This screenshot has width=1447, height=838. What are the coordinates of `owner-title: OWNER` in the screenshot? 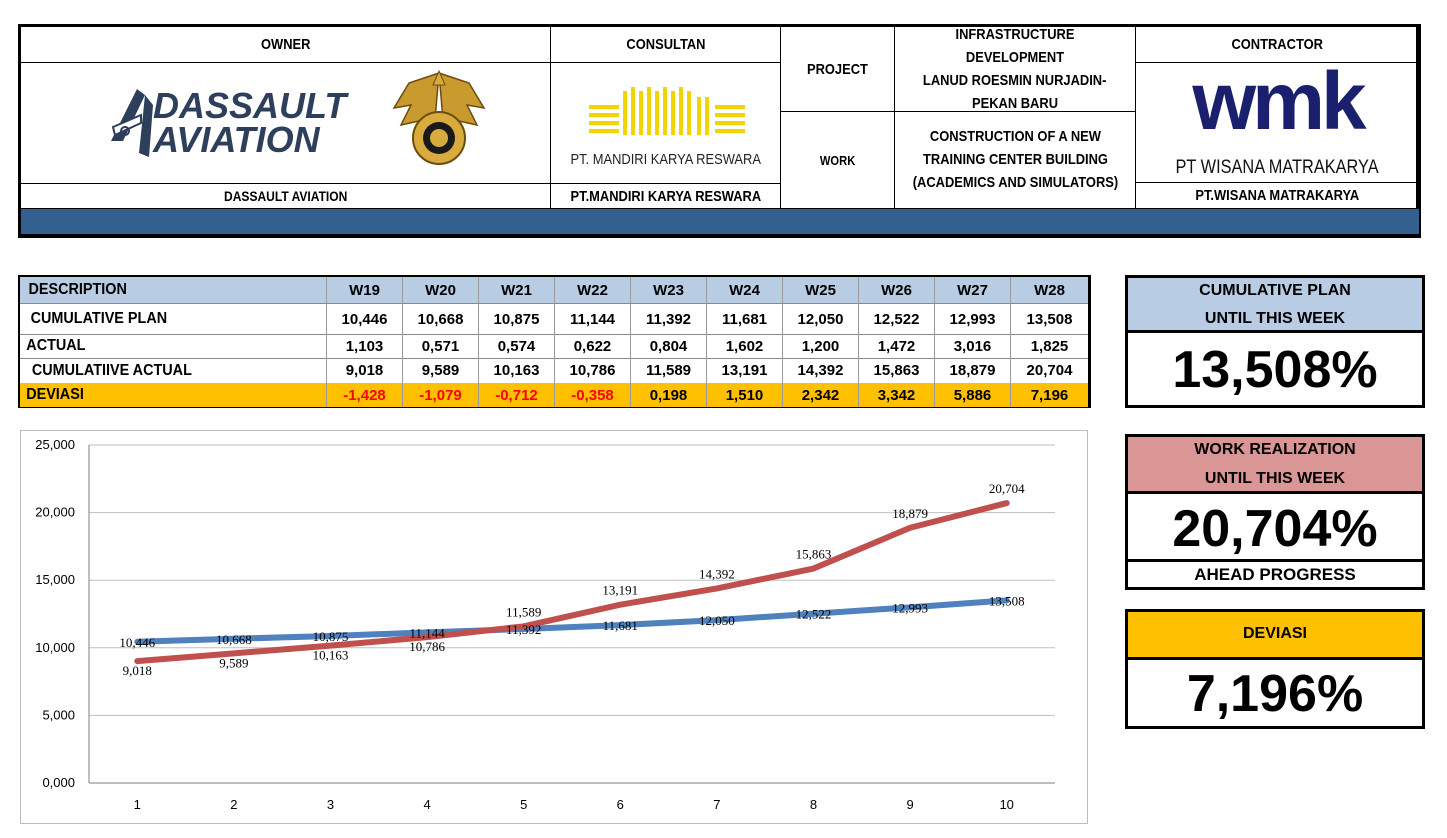 It's located at (285, 44).